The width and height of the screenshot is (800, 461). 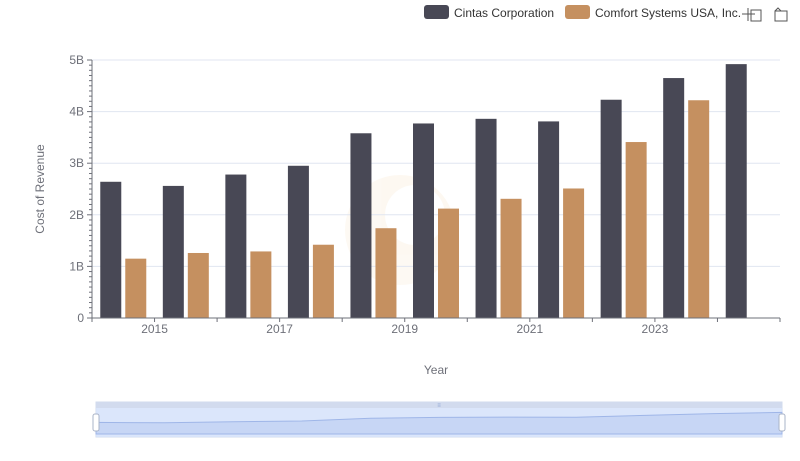 I want to click on bar-cintas-2015, so click(x=173, y=251).